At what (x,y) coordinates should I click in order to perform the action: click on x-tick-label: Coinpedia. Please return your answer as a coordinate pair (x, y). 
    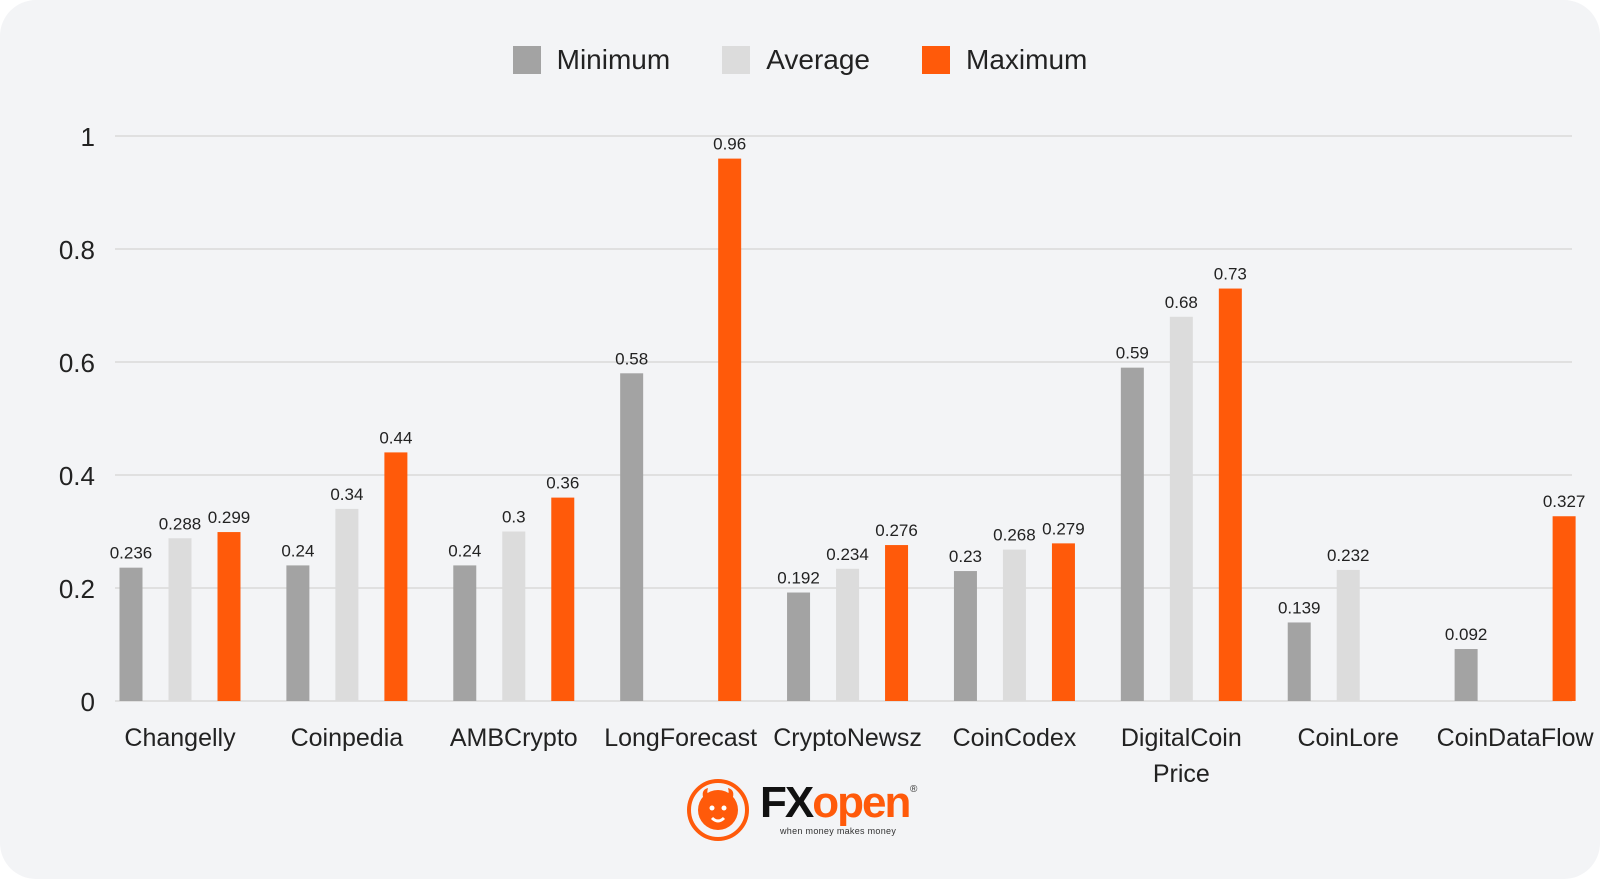
    Looking at the image, I should click on (347, 738).